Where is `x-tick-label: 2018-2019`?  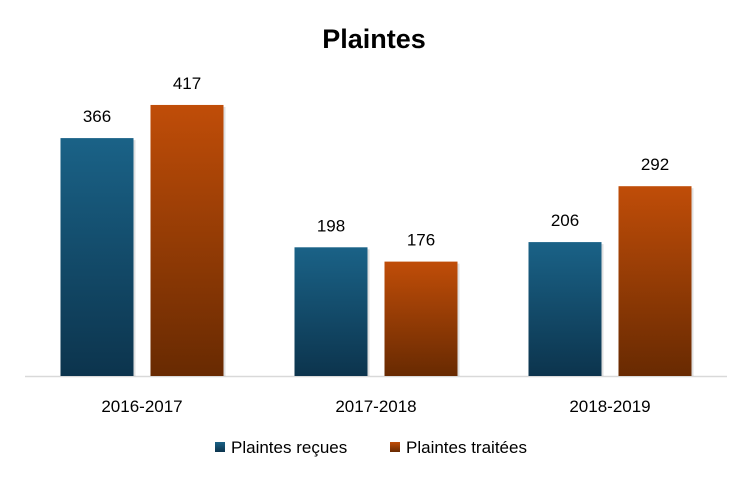
x-tick-label: 2018-2019 is located at coordinates (609, 406).